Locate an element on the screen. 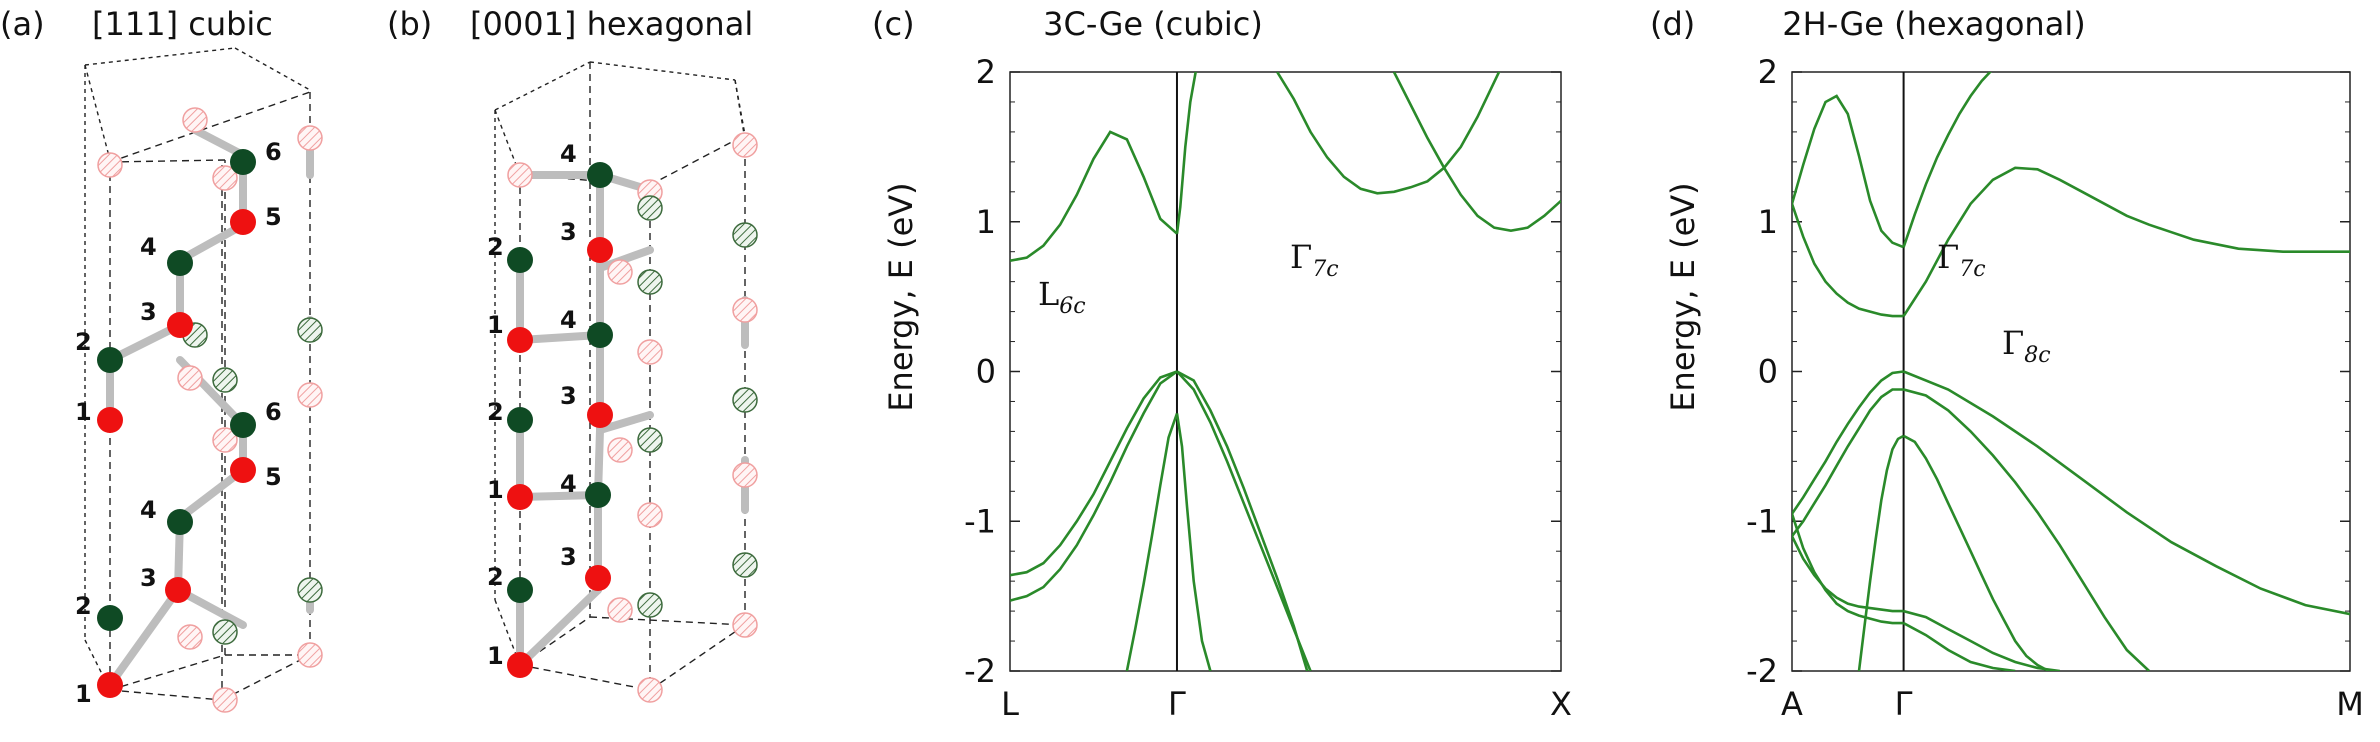 The width and height of the screenshot is (2380, 742). panel-a: (a) [111] cubic 1 2 3 4 5 6 1 2 3 4 5 6 is located at coordinates (161, 359).